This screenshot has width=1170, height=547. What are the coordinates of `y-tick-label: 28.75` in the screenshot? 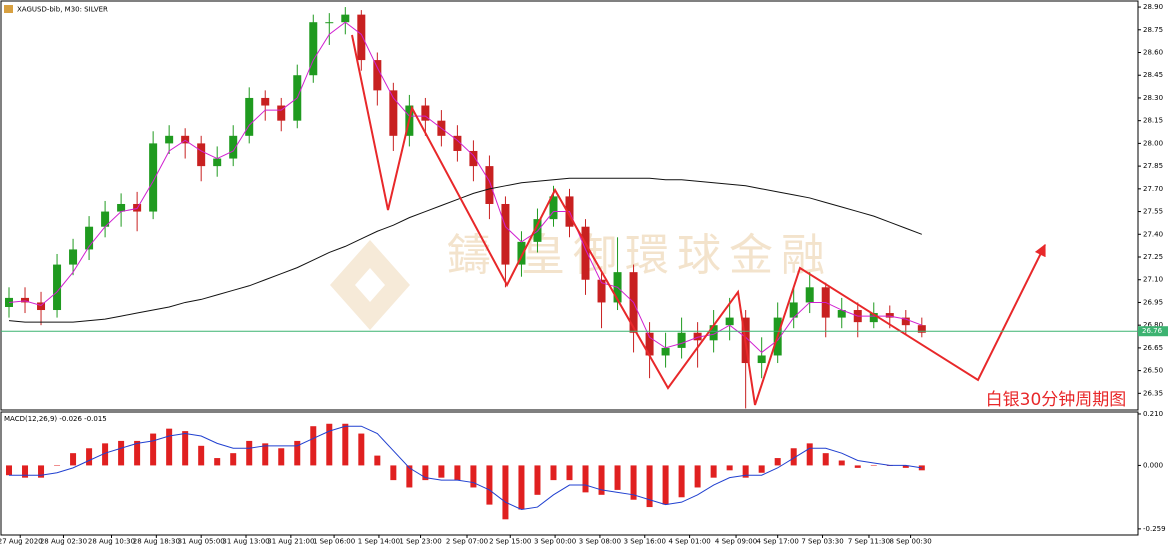 It's located at (1153, 30).